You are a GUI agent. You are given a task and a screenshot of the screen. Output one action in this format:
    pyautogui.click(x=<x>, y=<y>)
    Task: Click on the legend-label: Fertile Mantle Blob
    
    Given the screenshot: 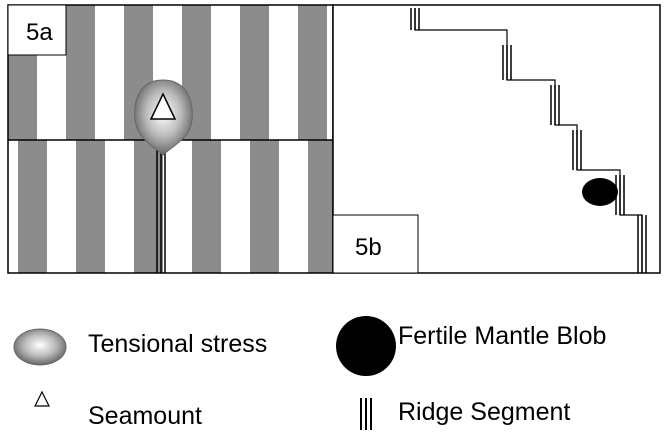 What is the action you would take?
    pyautogui.click(x=502, y=336)
    